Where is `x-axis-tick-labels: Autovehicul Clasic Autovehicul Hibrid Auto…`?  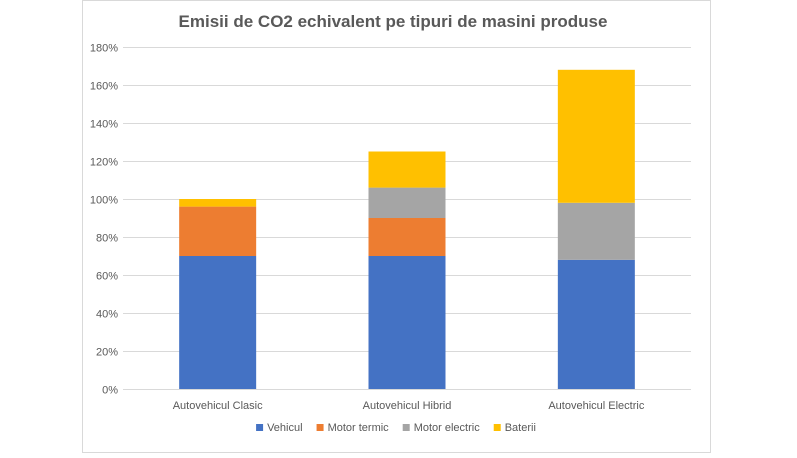 x-axis-tick-labels: Autovehicul Clasic Autovehicul Hibrid Auto… is located at coordinates (409, 406).